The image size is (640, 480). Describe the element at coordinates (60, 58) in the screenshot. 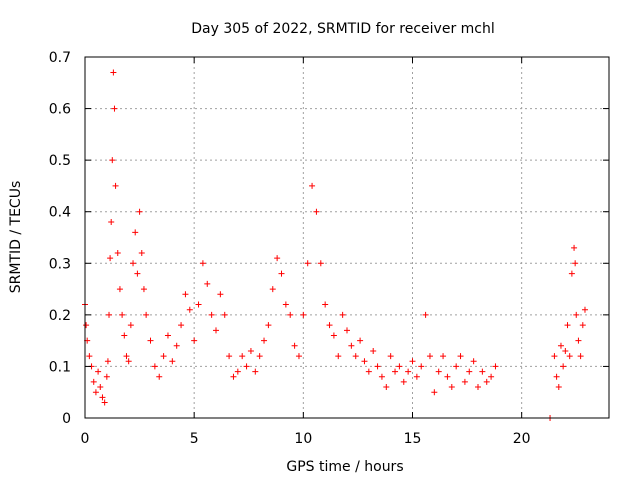

I see `y-tick-label: 0.7` at that location.